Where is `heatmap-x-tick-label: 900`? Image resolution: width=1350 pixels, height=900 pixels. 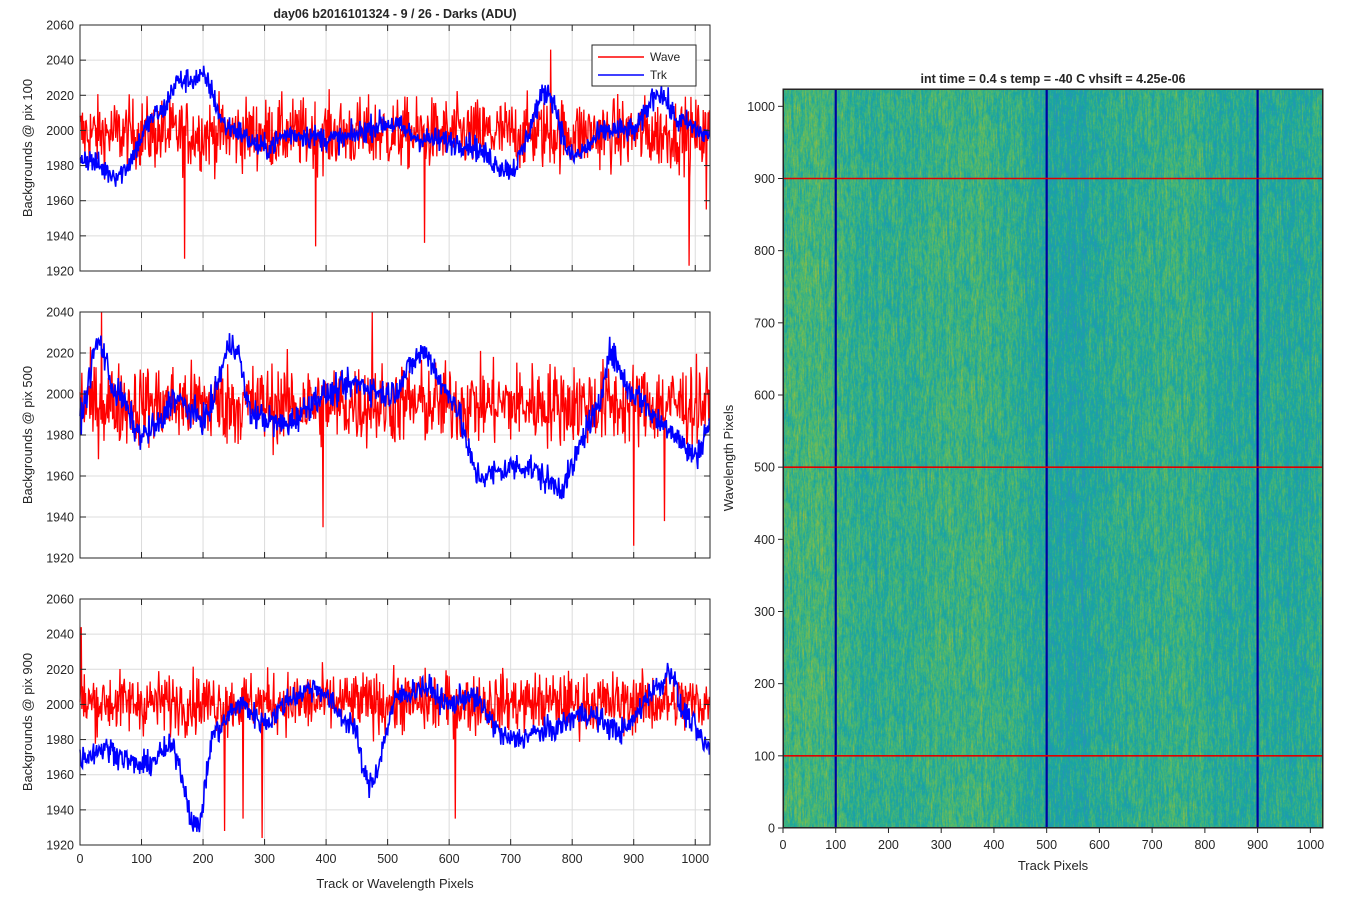
heatmap-x-tick-label: 900 is located at coordinates (1257, 845).